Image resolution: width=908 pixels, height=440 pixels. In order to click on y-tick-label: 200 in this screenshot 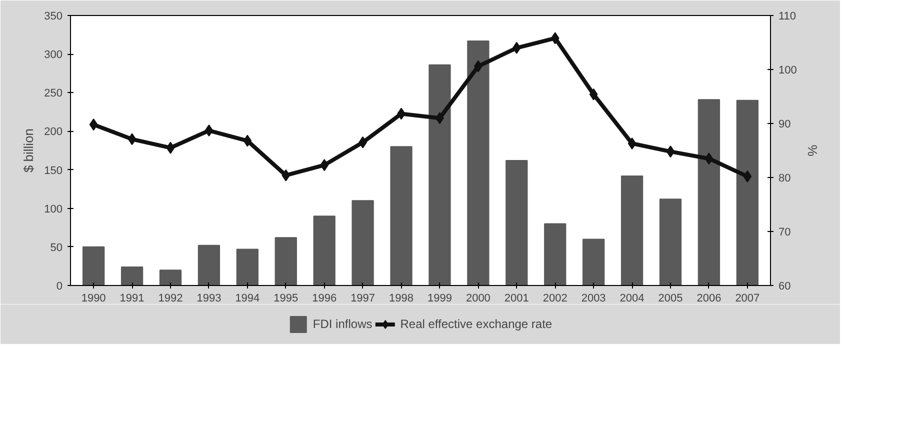, I will do `click(53, 132)`.